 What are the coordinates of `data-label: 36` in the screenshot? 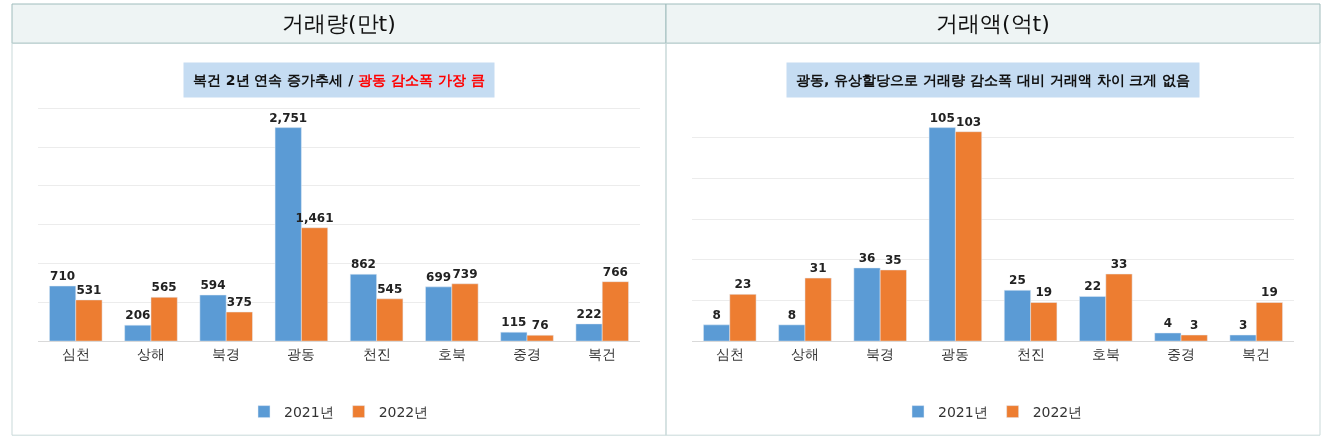 It's located at (867, 257).